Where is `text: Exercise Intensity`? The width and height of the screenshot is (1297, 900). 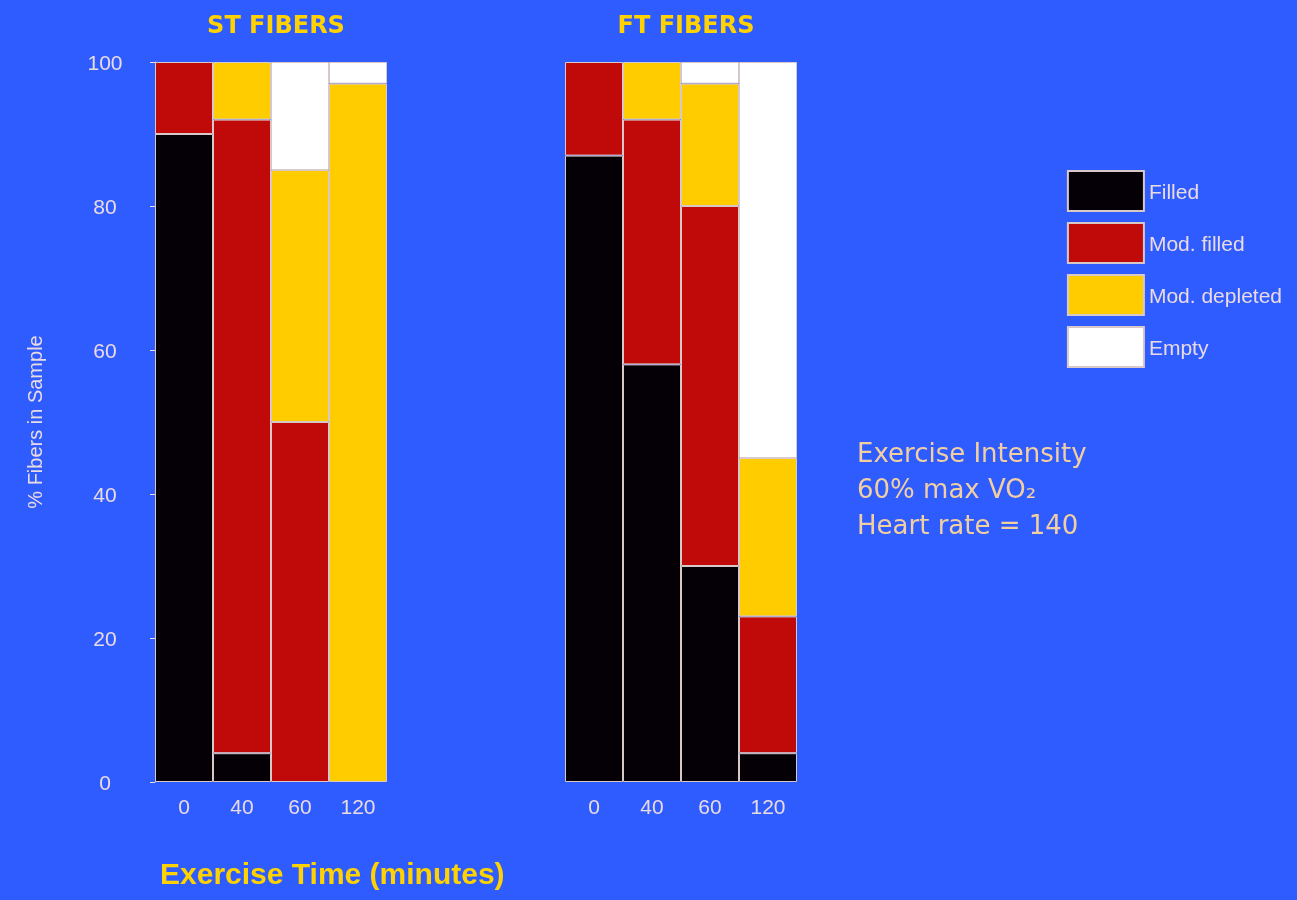
text: Exercise Intensity is located at coordinates (972, 453).